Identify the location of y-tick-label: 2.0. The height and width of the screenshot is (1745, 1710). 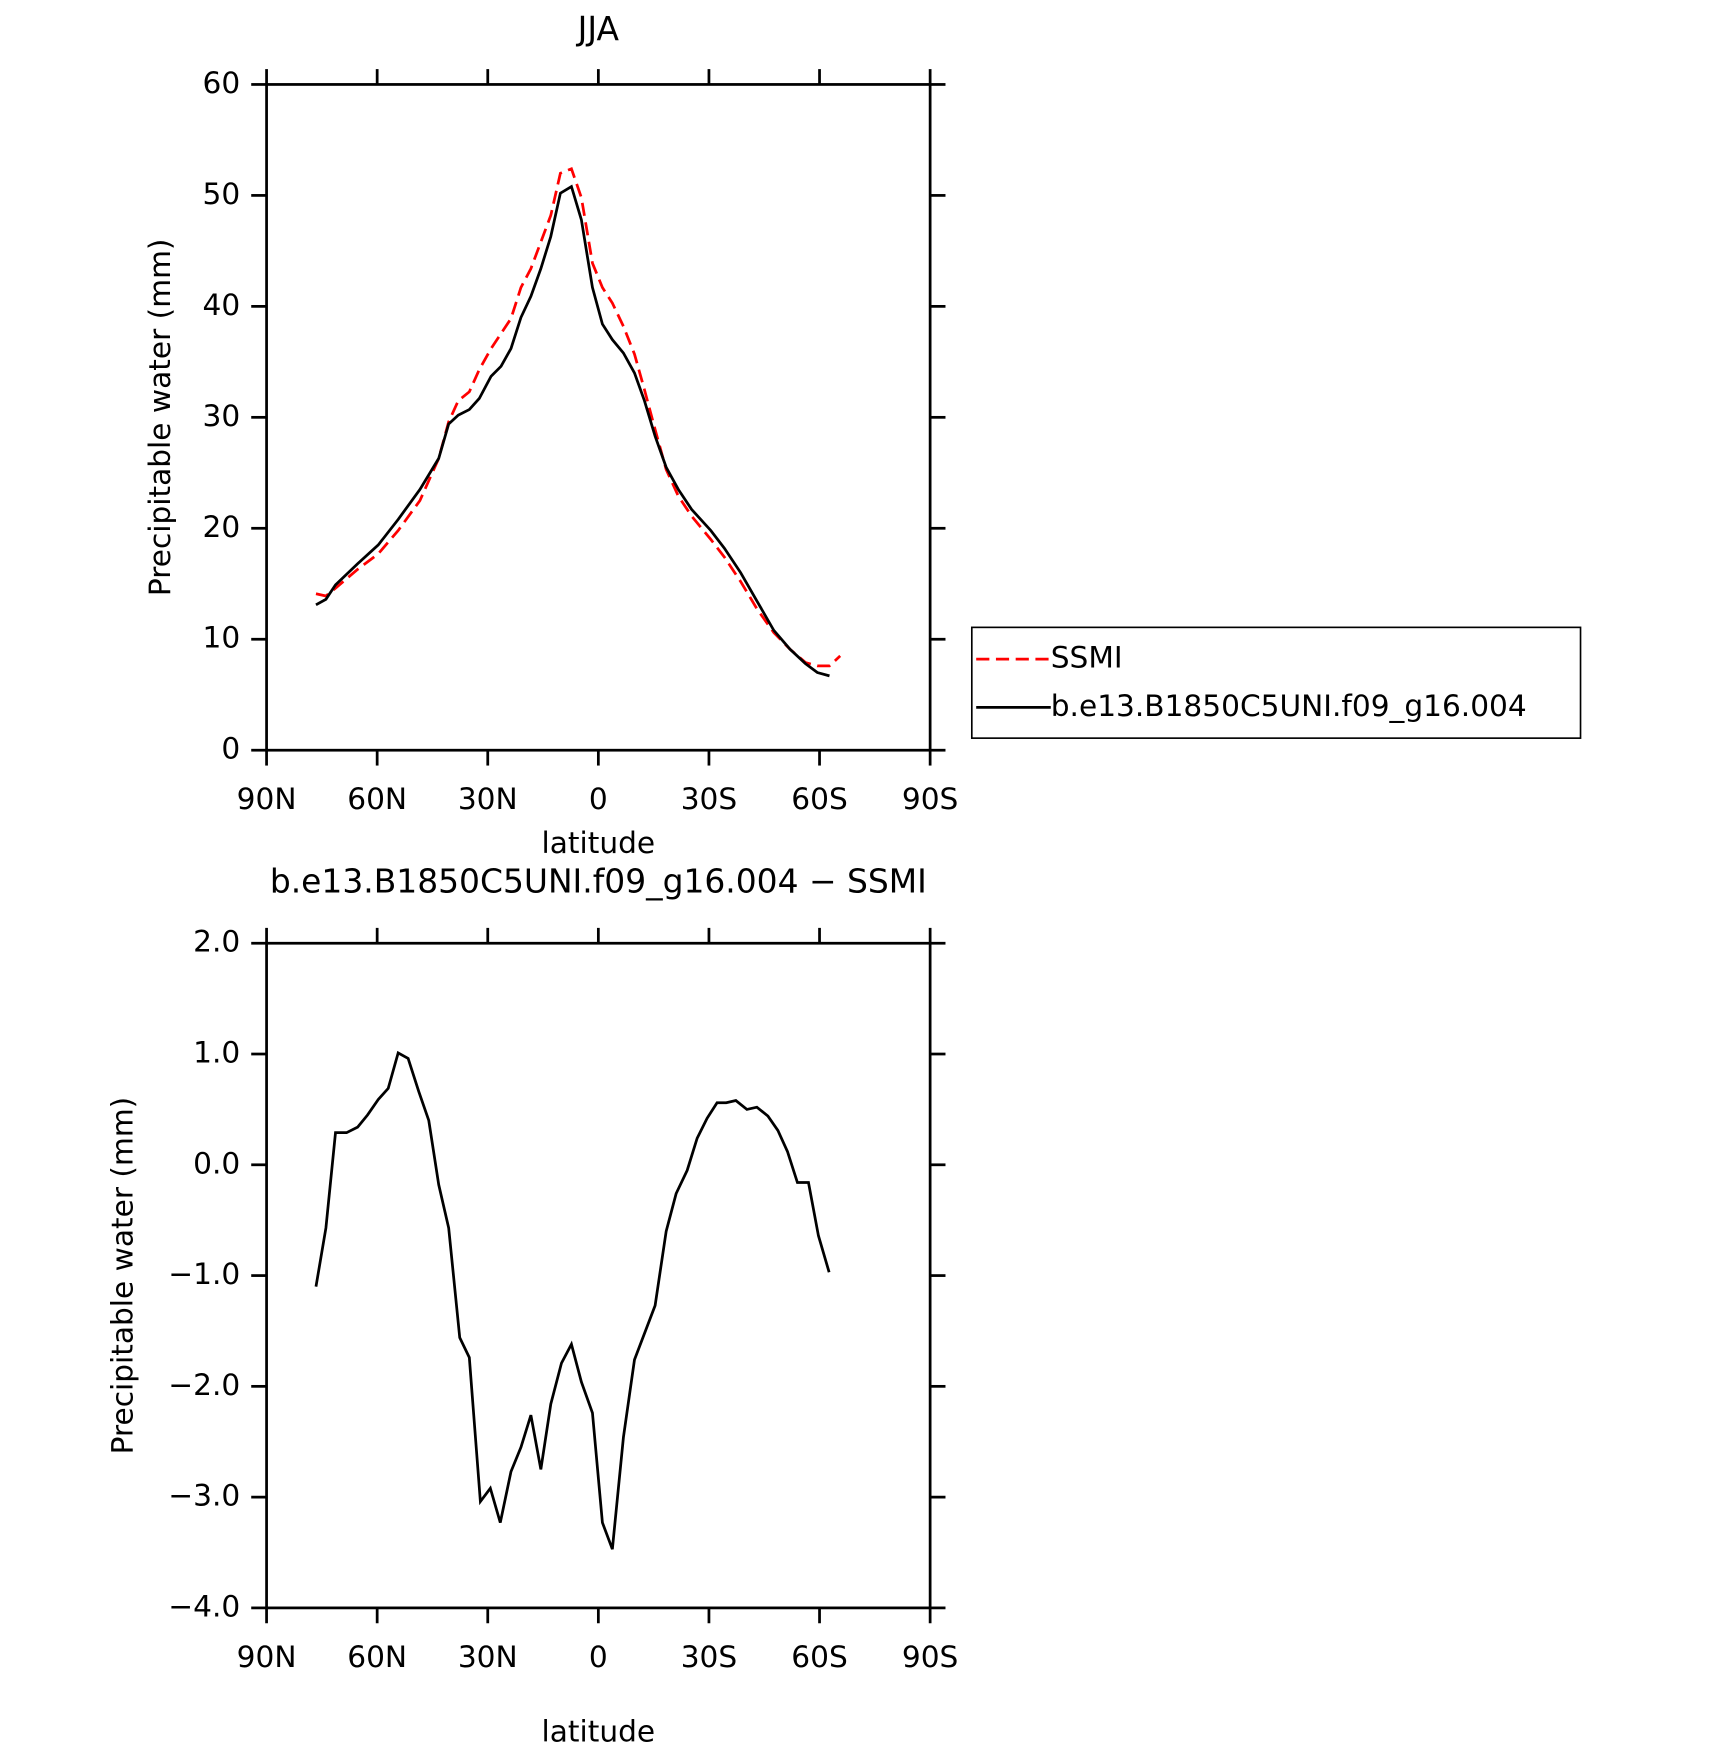
(216, 942).